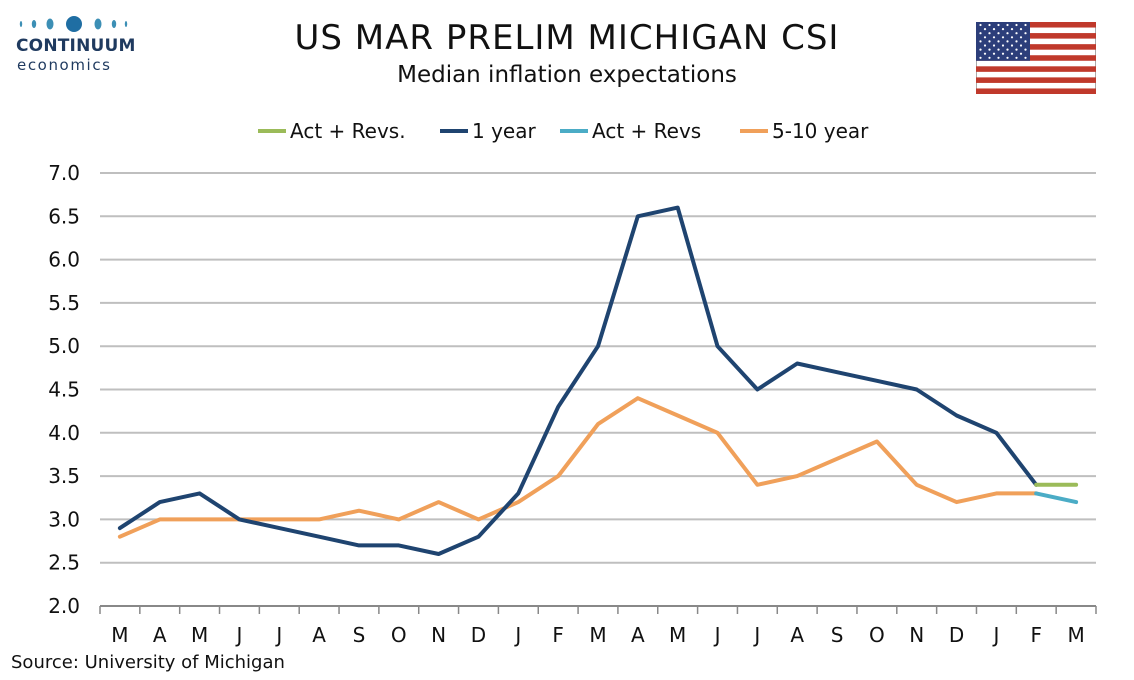  Describe the element at coordinates (646, 131) in the screenshot. I see `legend-label: Act + Revs` at that location.